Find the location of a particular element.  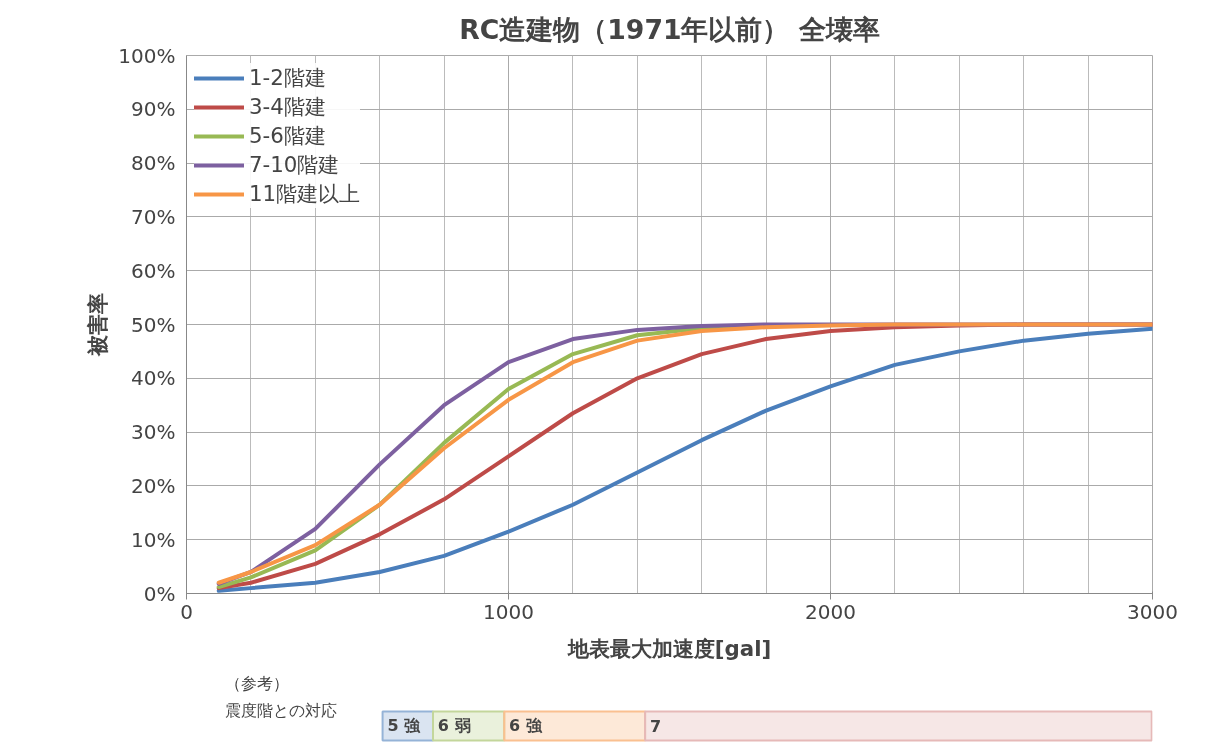

y-tick-label: 30% is located at coordinates (153, 432).